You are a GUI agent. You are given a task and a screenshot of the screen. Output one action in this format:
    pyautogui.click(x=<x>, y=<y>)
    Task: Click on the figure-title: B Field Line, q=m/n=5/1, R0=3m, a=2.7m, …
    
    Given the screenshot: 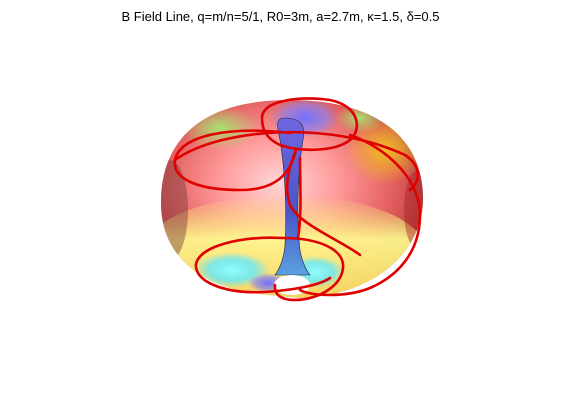 What is the action you would take?
    pyautogui.click(x=280, y=16)
    